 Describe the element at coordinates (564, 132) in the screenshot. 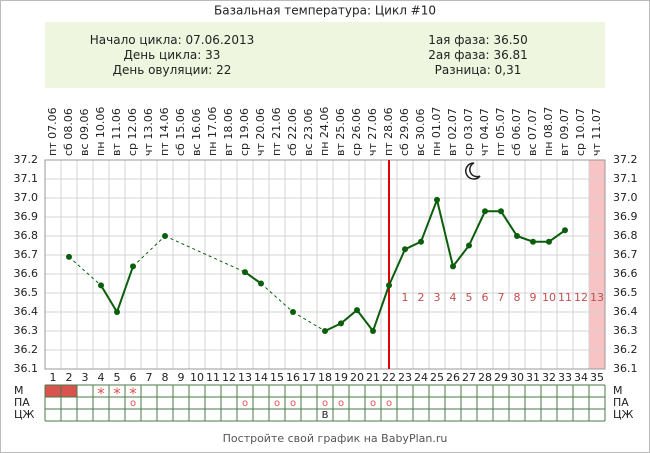

I see `date-label: вт 09.07` at that location.